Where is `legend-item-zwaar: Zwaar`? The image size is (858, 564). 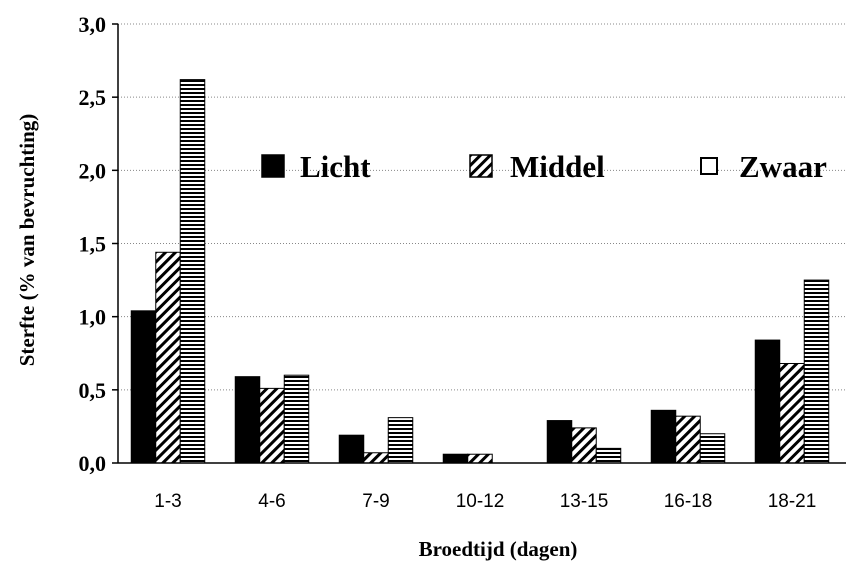 legend-item-zwaar: Zwaar is located at coordinates (763, 166).